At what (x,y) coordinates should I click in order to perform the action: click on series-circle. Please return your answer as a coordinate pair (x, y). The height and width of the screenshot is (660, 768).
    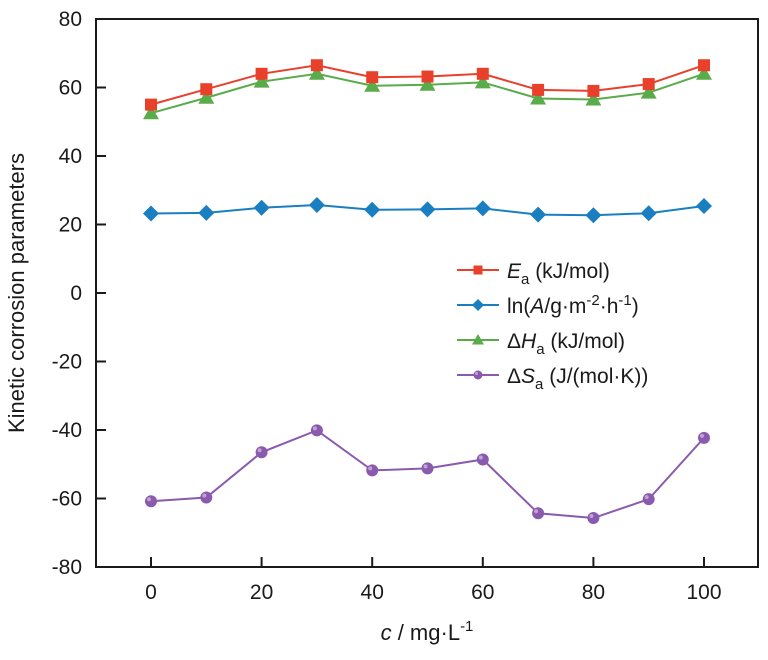
    Looking at the image, I should click on (427, 474).